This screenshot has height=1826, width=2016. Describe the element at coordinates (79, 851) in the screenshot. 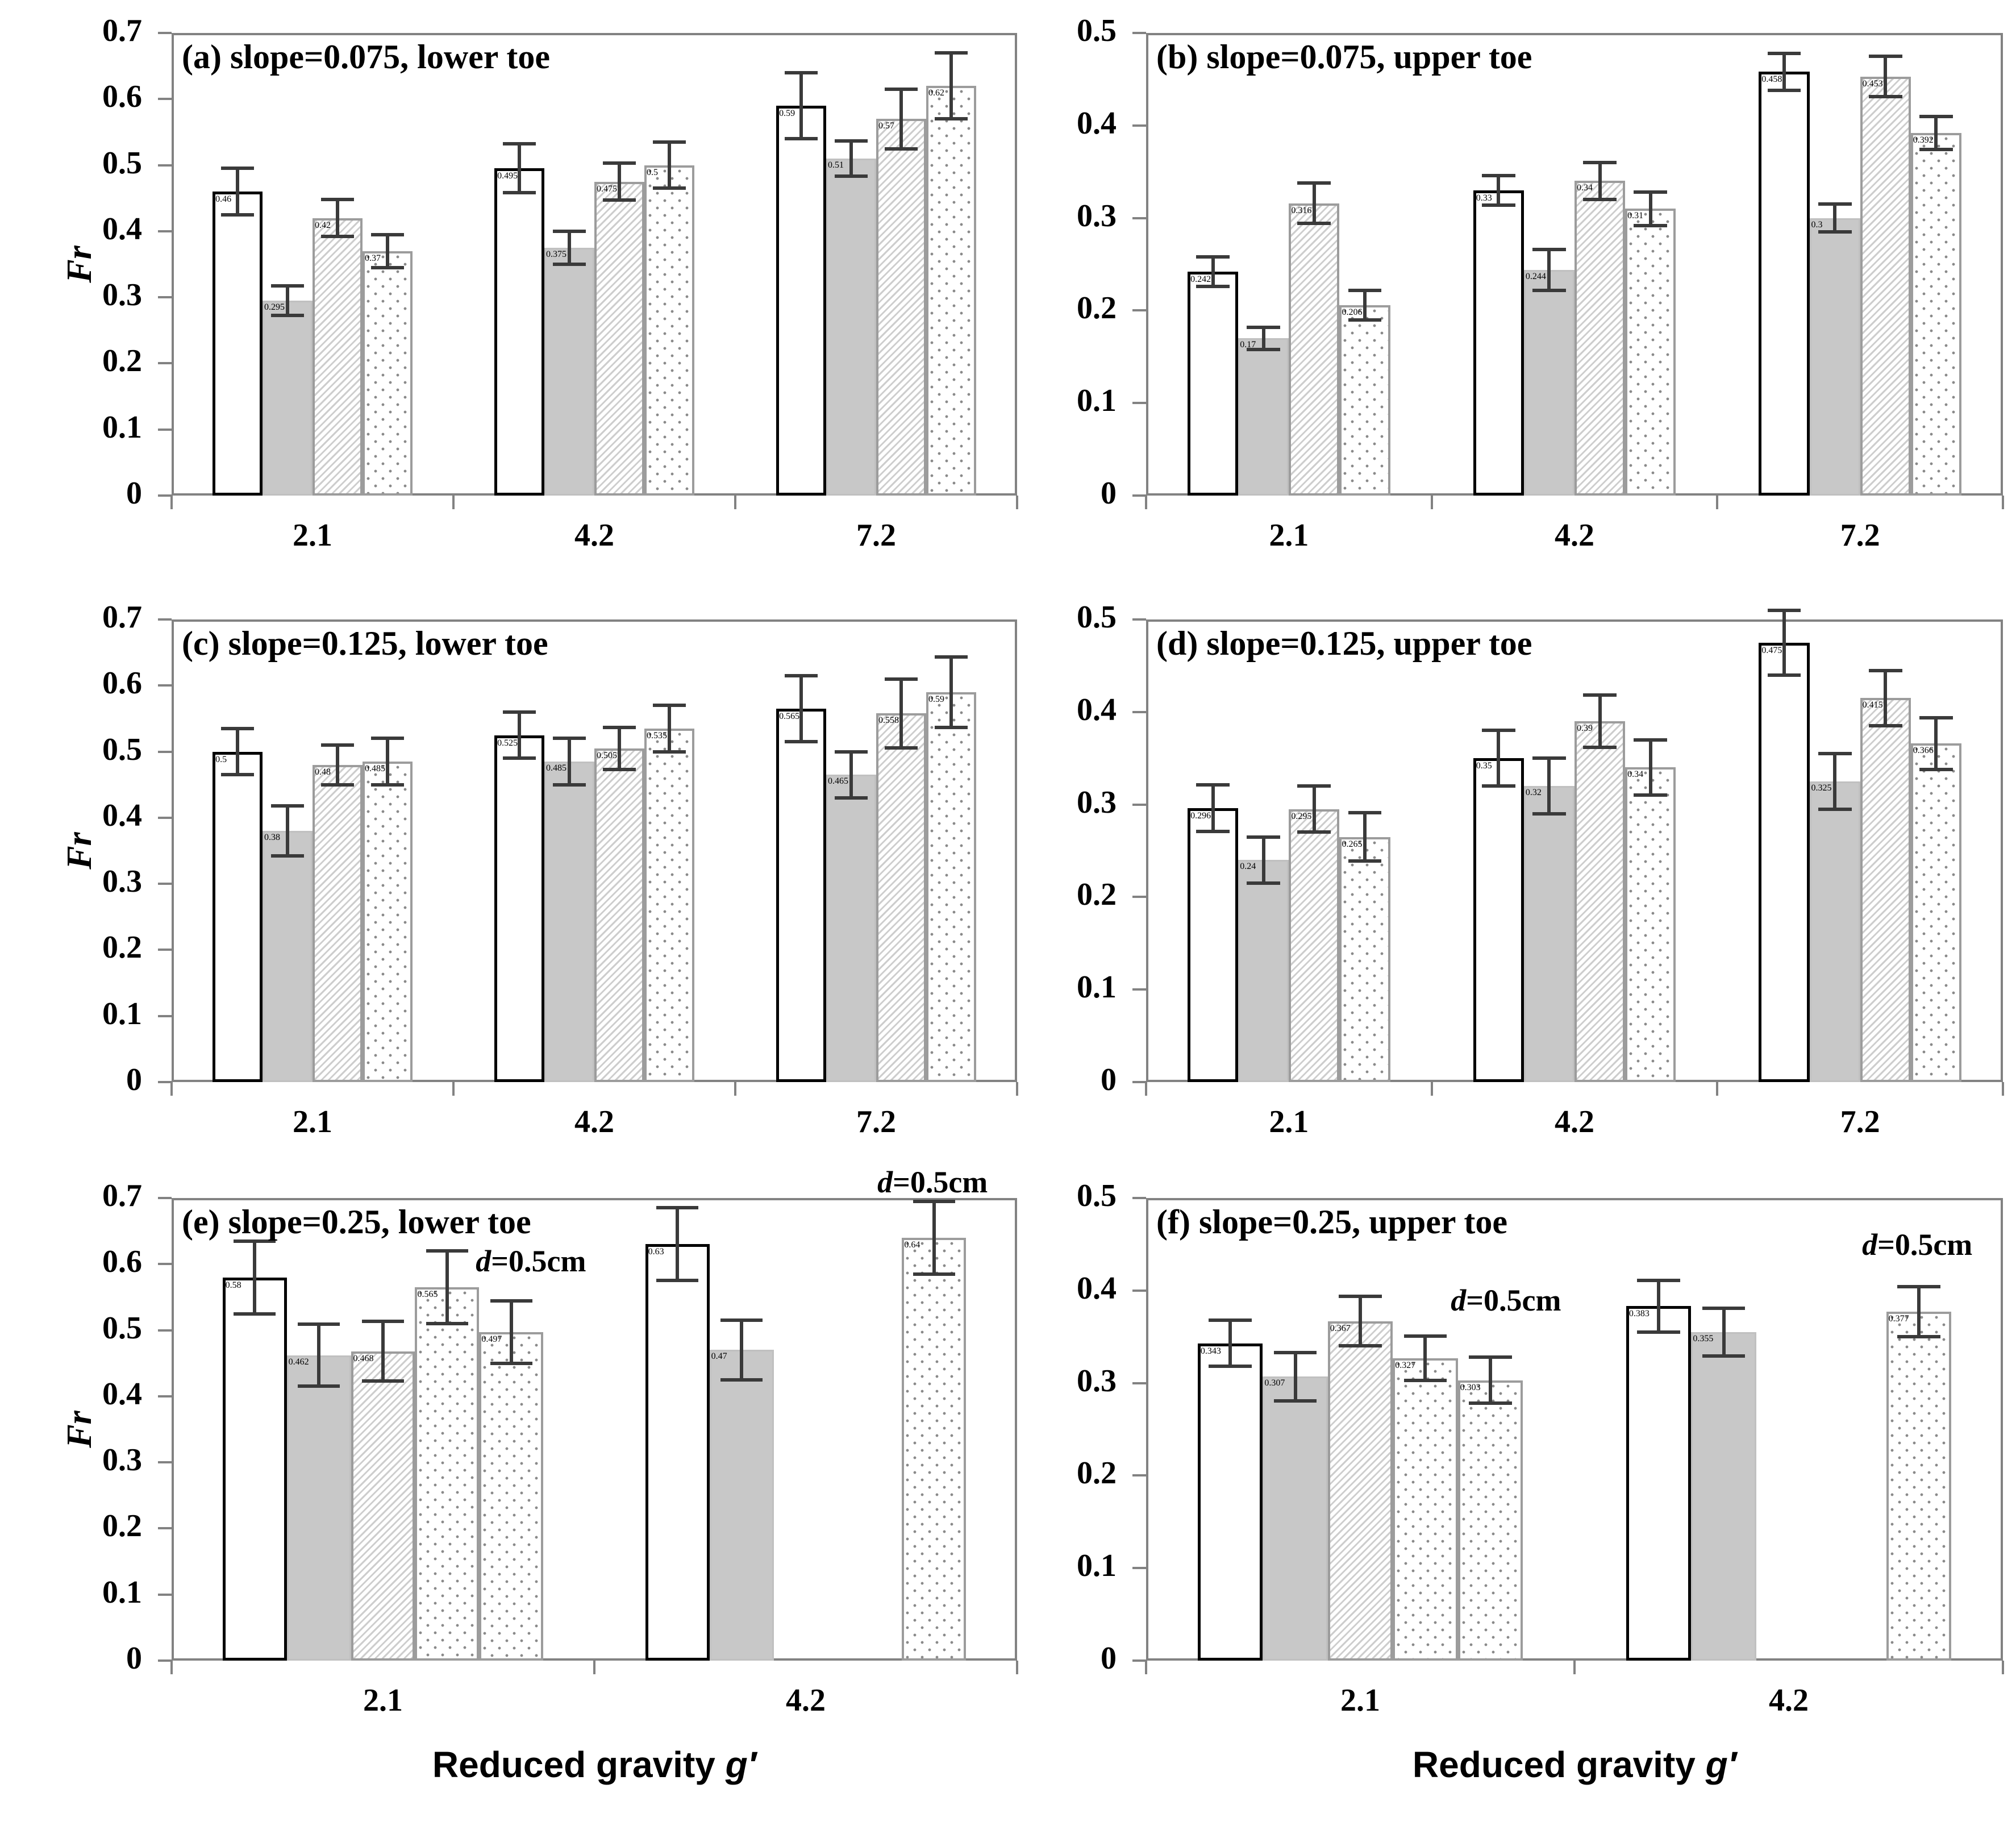

I see `y-axis-title-fr: Fr` at that location.